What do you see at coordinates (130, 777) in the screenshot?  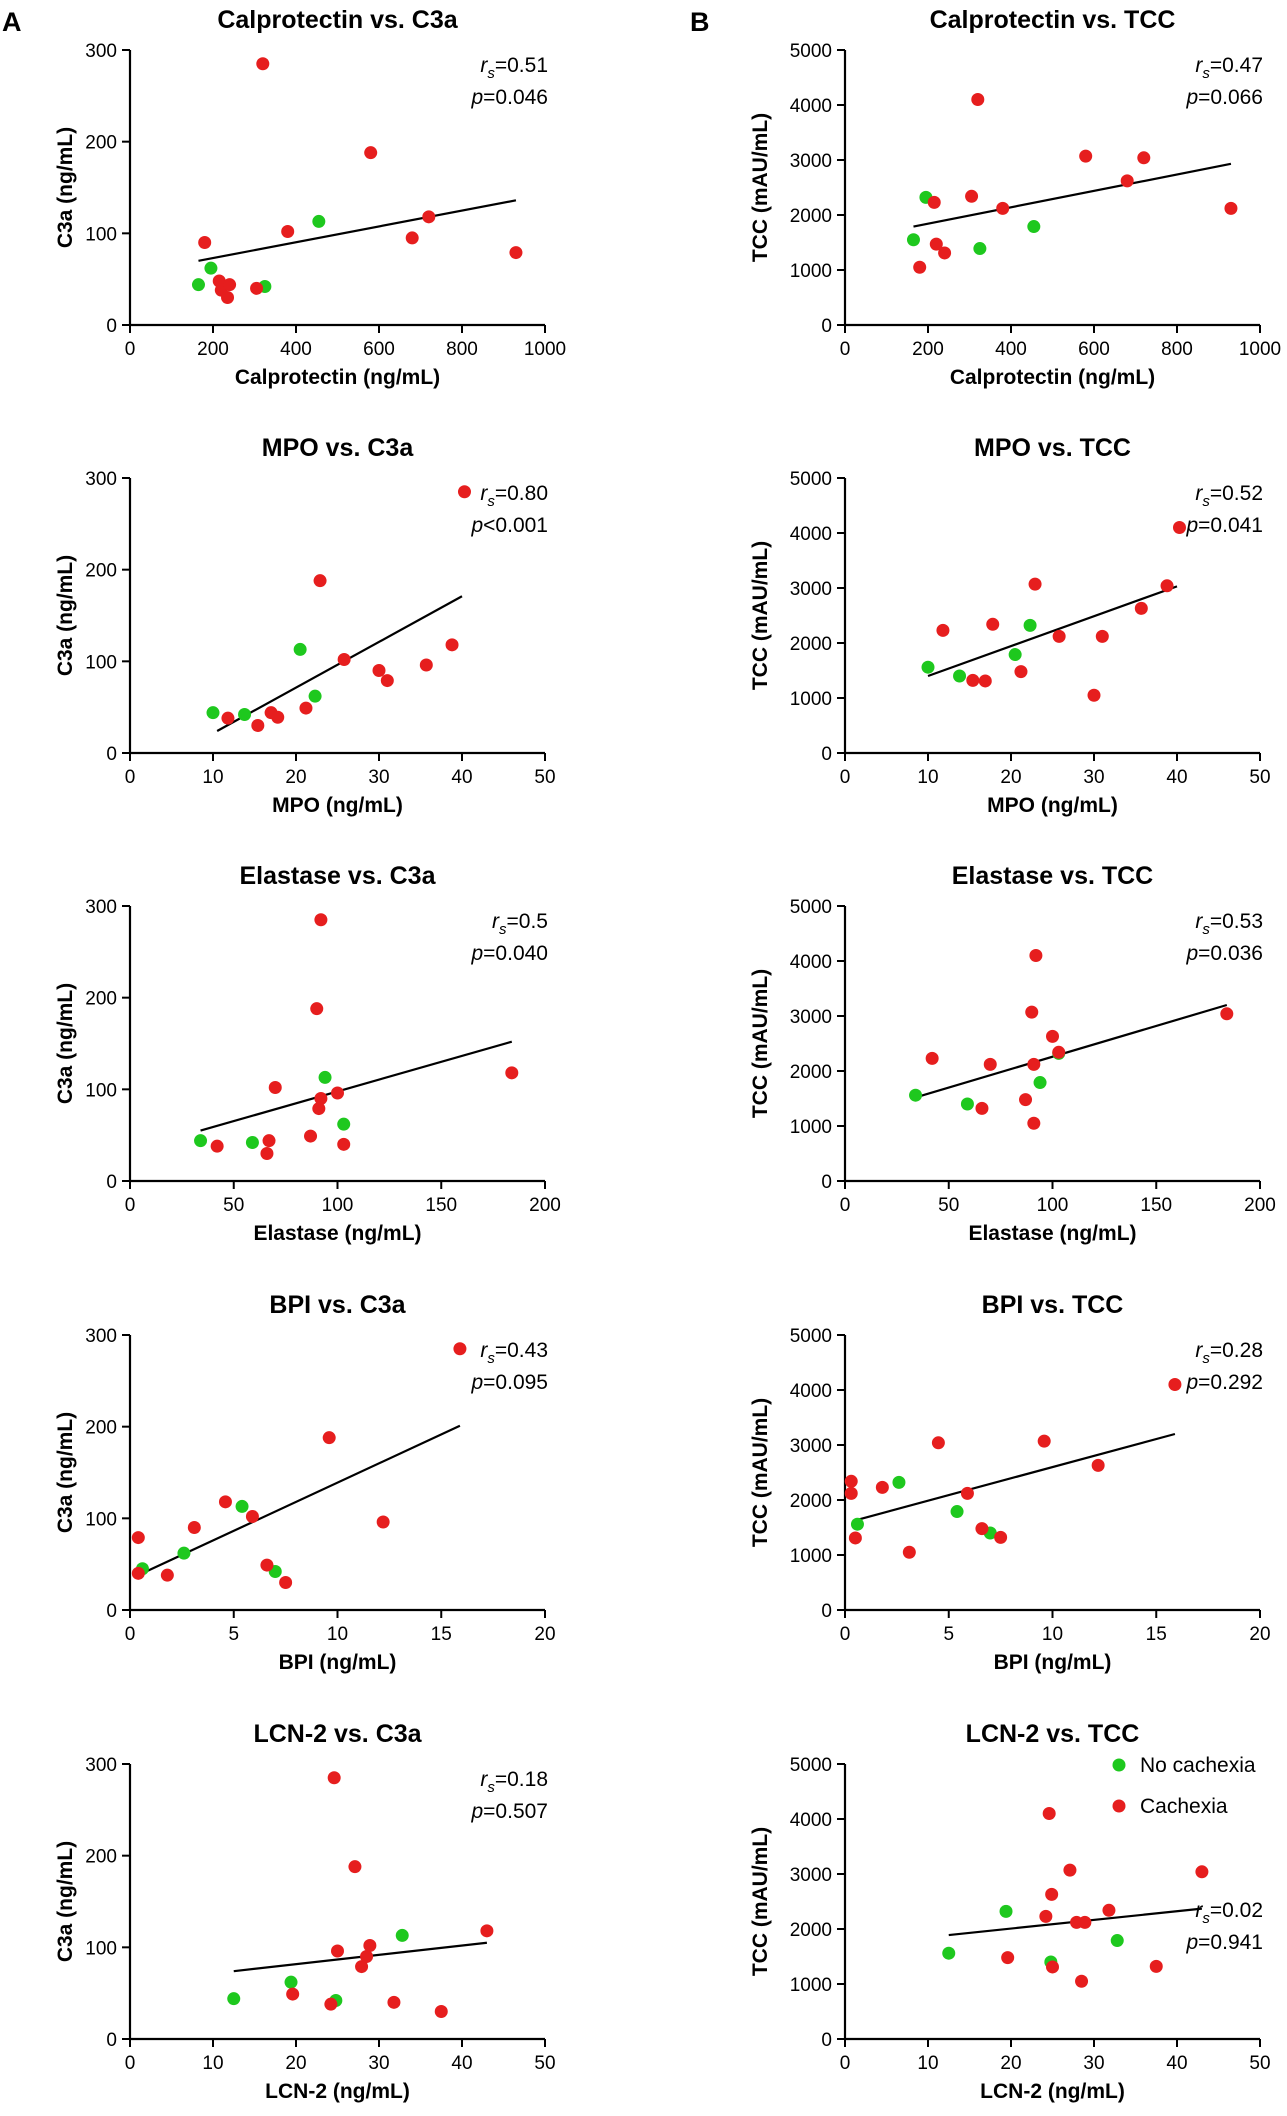 I see `x-tick-label: 0` at bounding box center [130, 777].